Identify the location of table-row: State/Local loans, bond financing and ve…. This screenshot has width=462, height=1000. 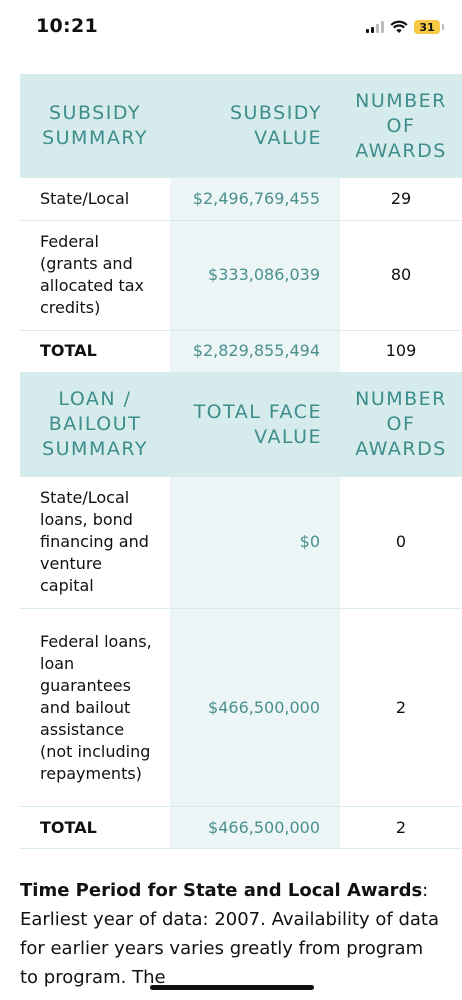
(241, 542).